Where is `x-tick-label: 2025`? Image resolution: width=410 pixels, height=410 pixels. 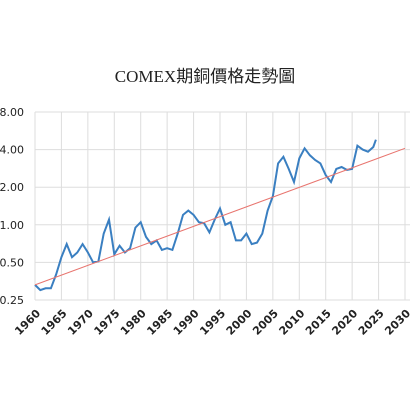 x-tick-label: 2025 is located at coordinates (371, 322).